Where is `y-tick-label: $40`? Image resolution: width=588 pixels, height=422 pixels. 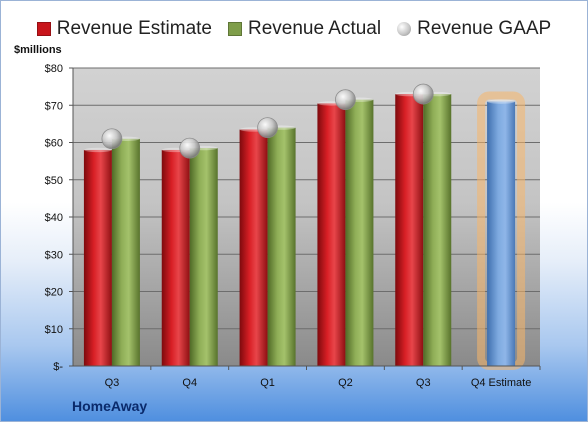
y-tick-label: $40 is located at coordinates (54, 218).